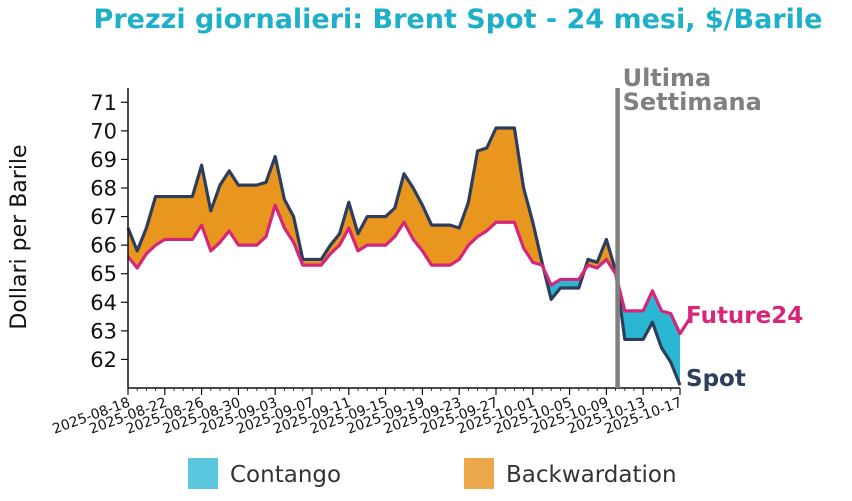 This screenshot has width=852, height=501. I want to click on y-tick-label: 64, so click(103, 303).